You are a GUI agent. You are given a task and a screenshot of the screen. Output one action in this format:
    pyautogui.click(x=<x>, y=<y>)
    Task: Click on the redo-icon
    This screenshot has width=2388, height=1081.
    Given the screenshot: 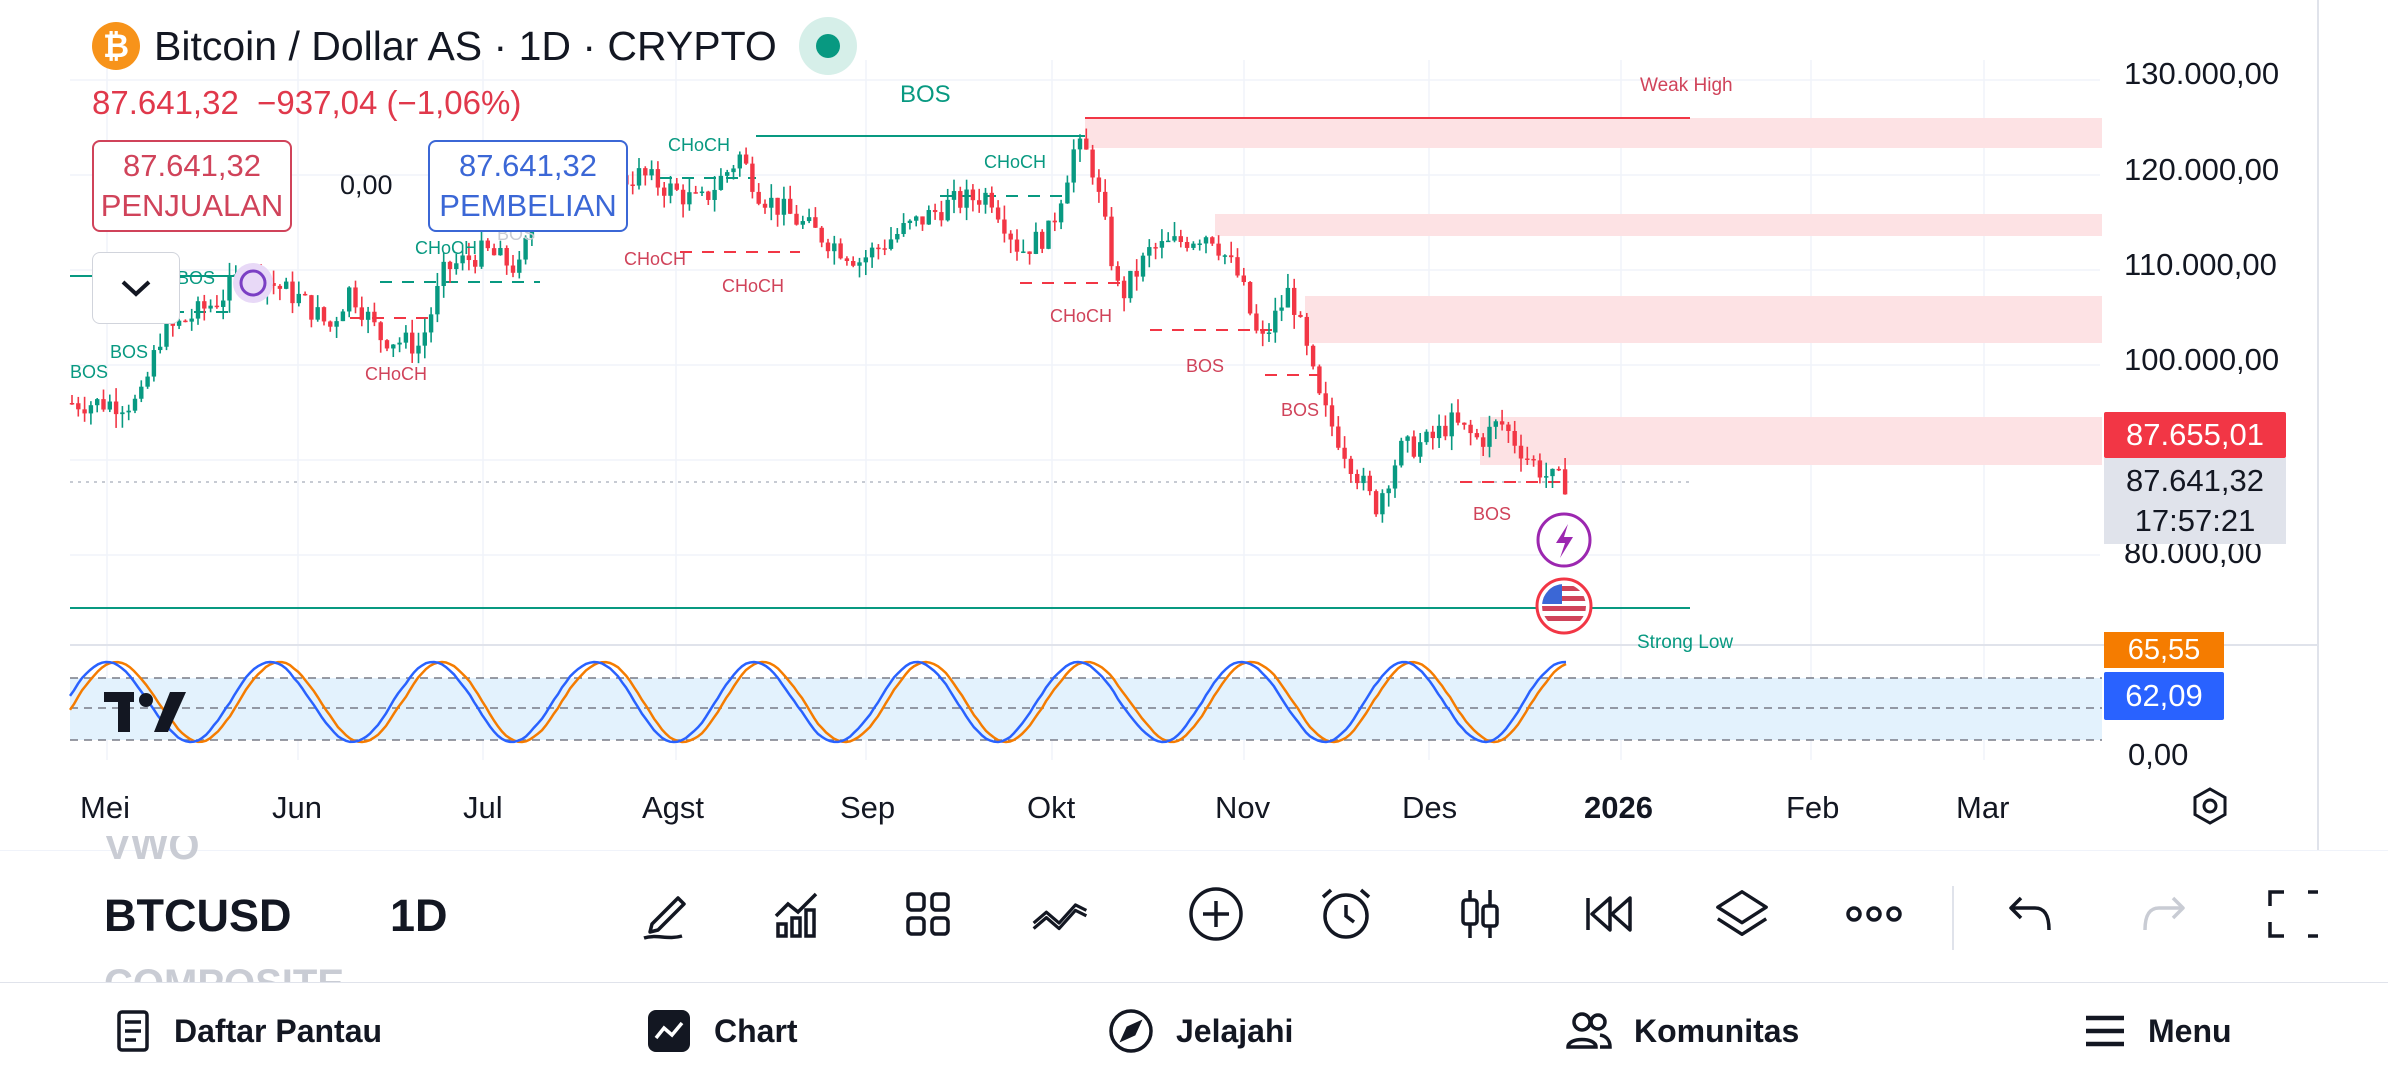 What is the action you would take?
    pyautogui.click(x=2164, y=914)
    